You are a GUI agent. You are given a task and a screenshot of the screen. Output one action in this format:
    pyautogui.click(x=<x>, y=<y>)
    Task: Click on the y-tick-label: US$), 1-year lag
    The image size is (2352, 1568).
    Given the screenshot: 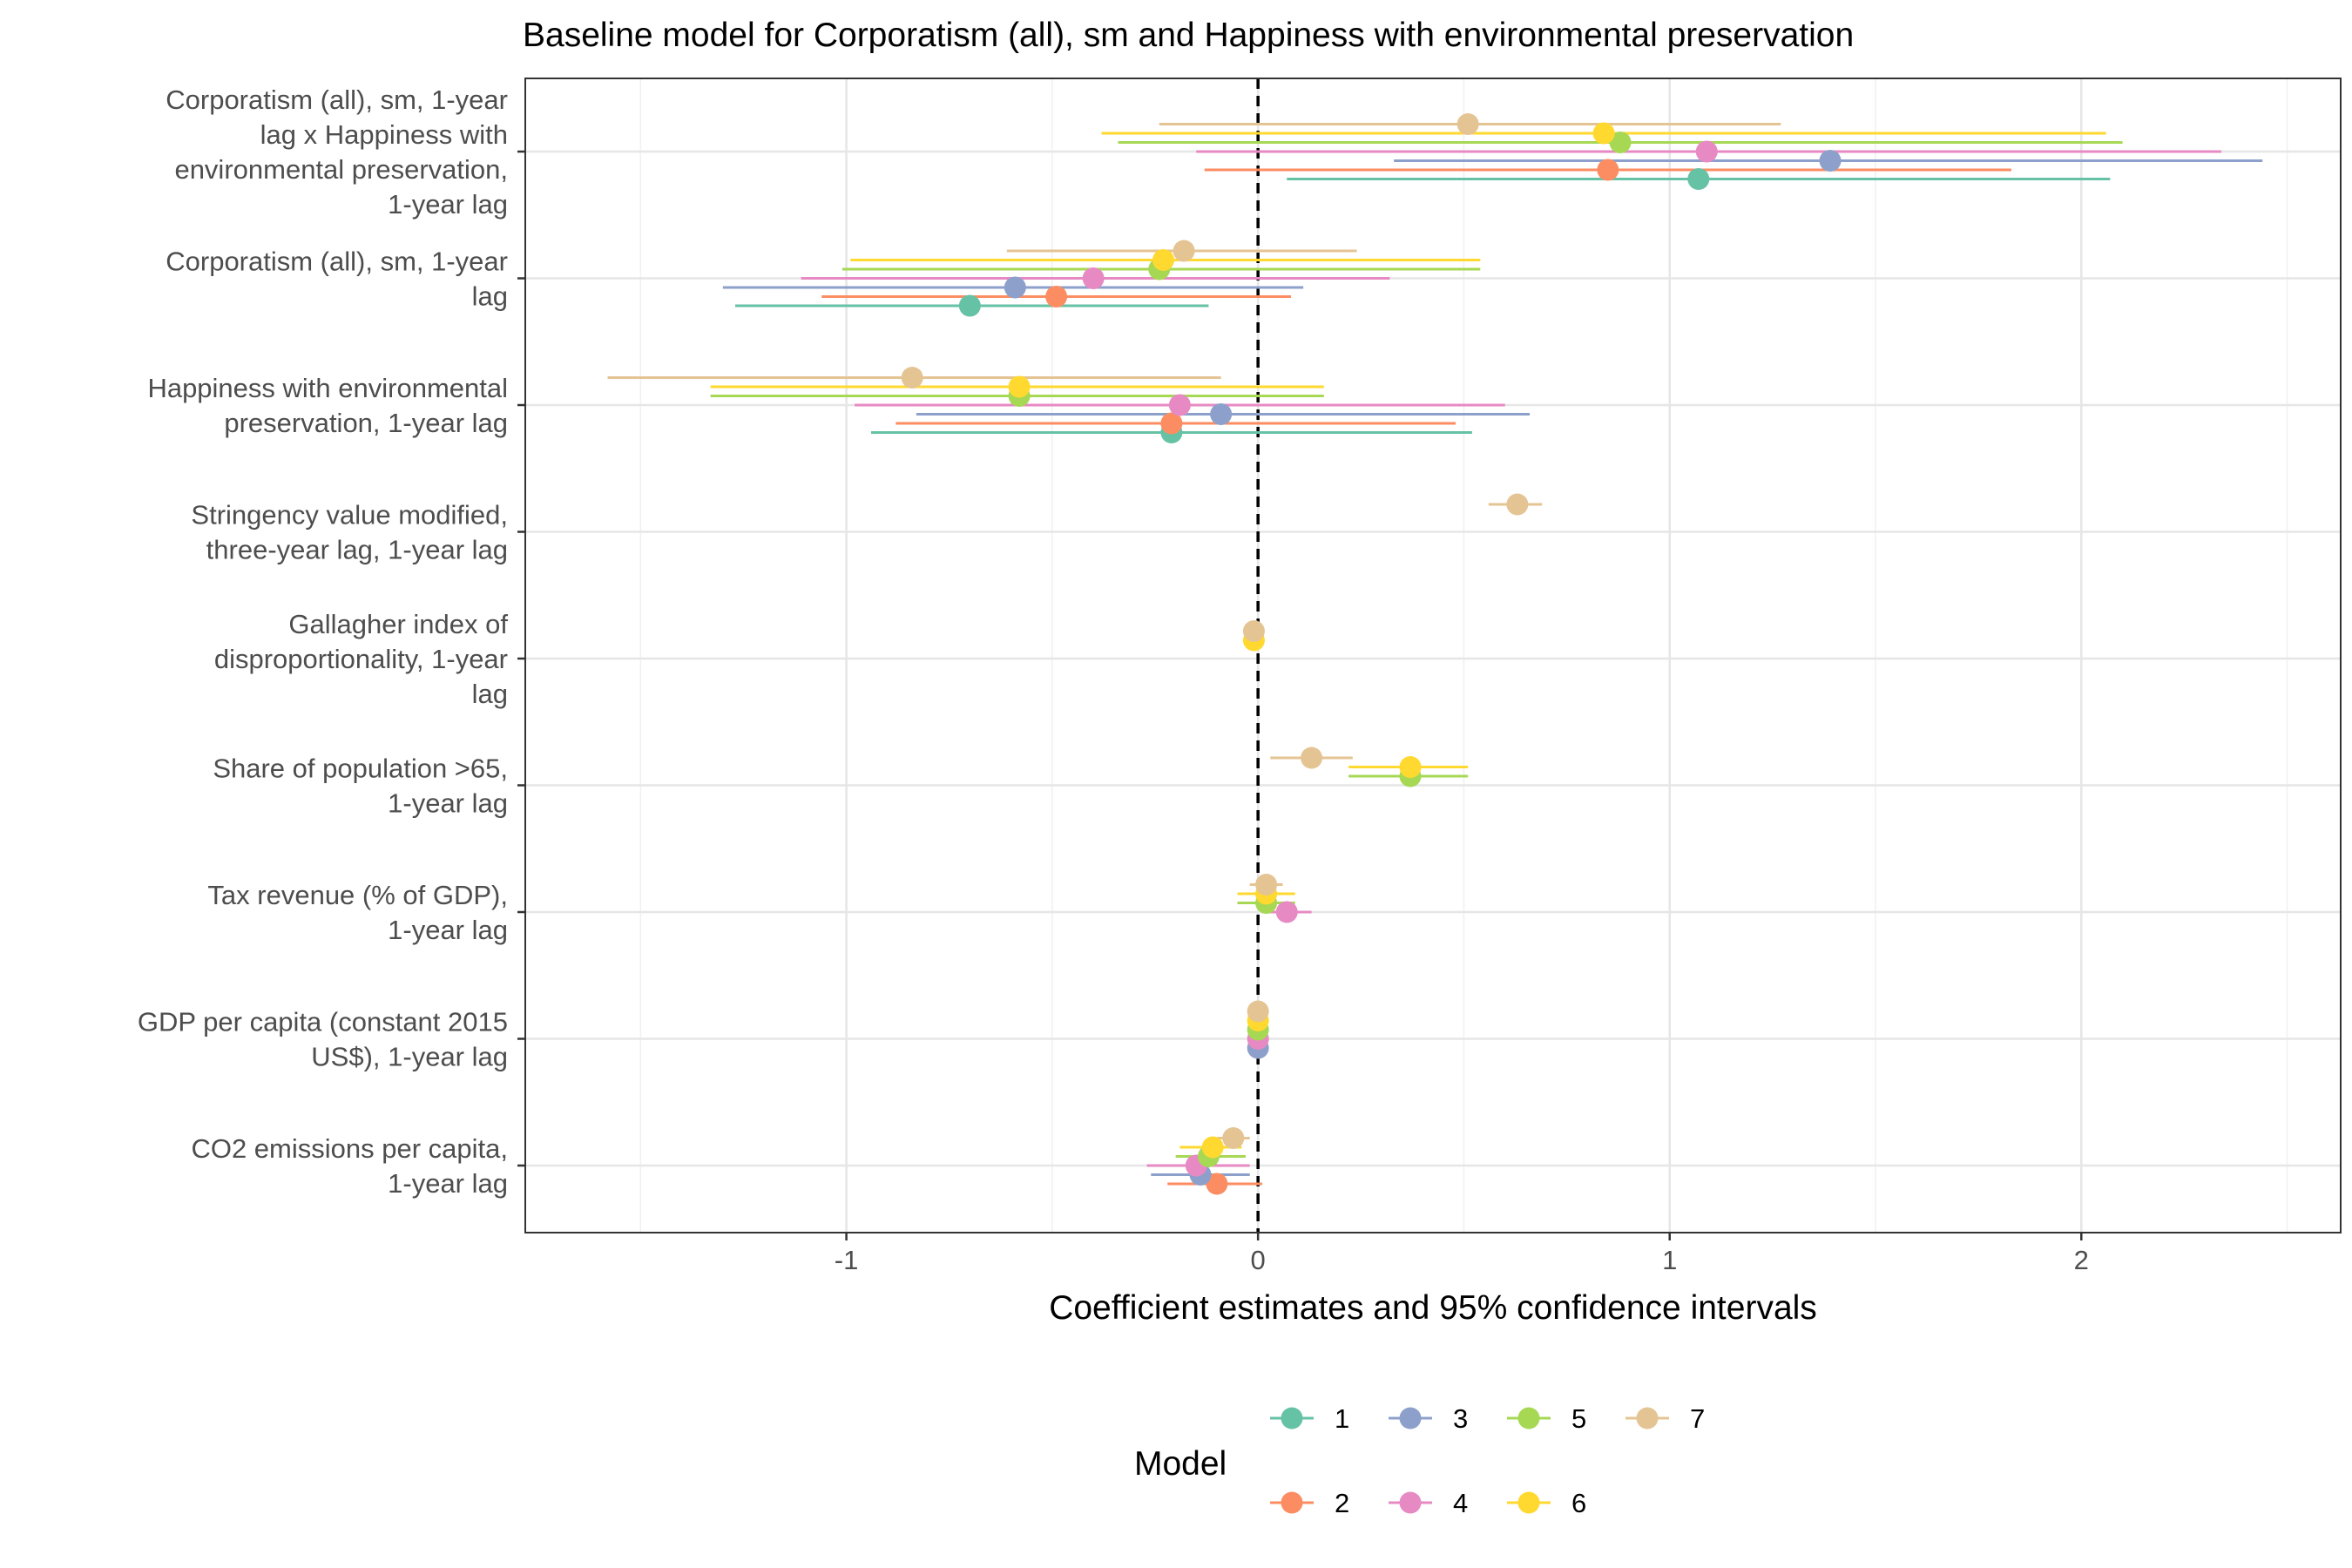 What is the action you would take?
    pyautogui.click(x=410, y=1057)
    